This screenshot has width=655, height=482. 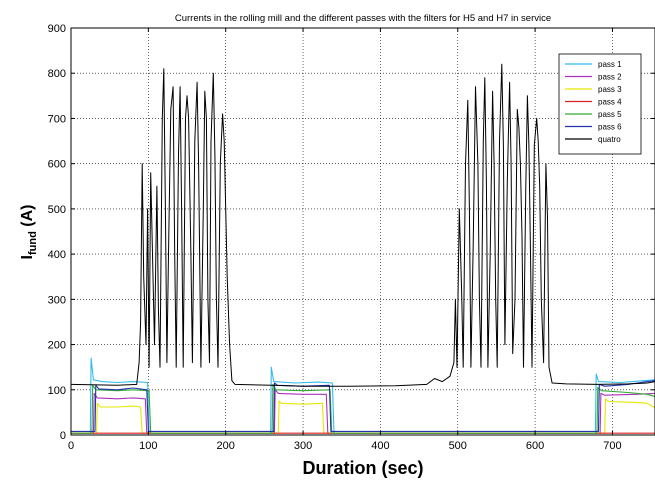 What do you see at coordinates (226, 446) in the screenshot?
I see `x-tick-label: 200` at bounding box center [226, 446].